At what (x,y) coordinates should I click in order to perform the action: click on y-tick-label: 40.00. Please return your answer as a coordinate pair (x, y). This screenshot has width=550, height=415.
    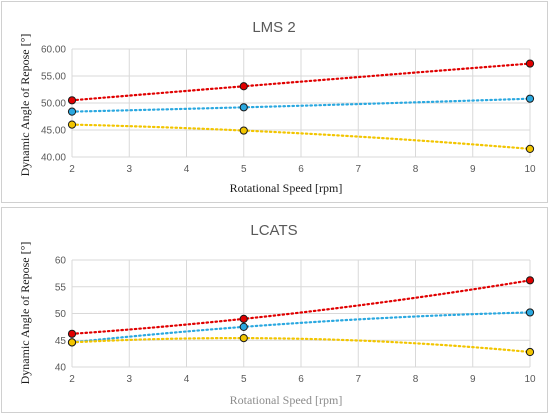
    Looking at the image, I should click on (53, 158).